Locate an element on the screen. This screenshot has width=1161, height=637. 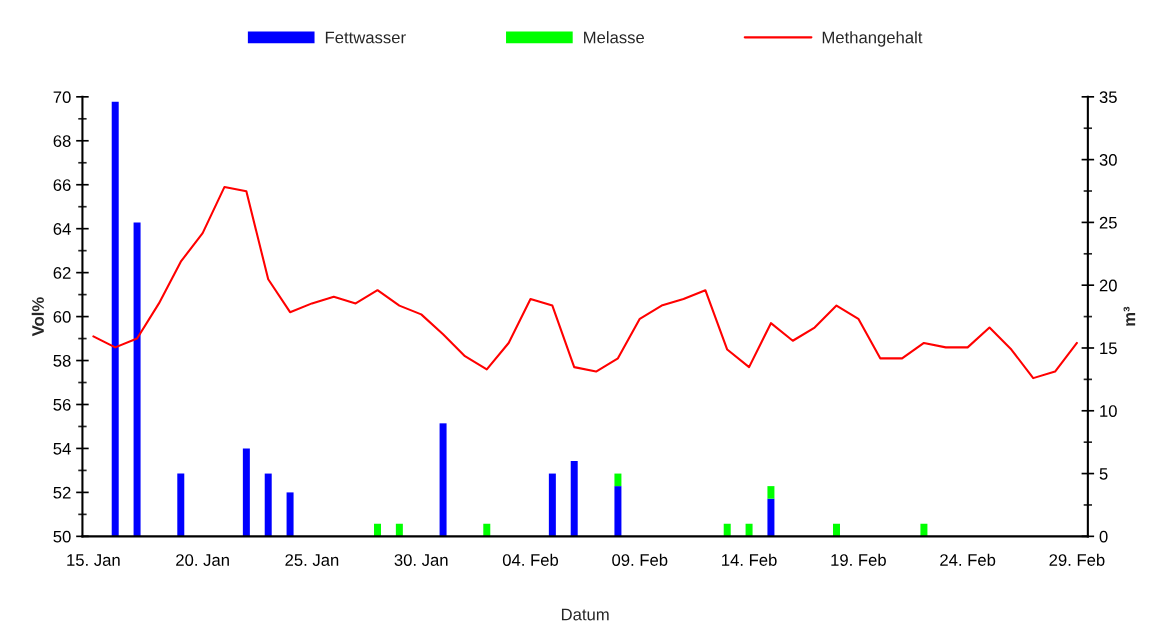
x-tick-label: 30. Jan is located at coordinates (421, 560).